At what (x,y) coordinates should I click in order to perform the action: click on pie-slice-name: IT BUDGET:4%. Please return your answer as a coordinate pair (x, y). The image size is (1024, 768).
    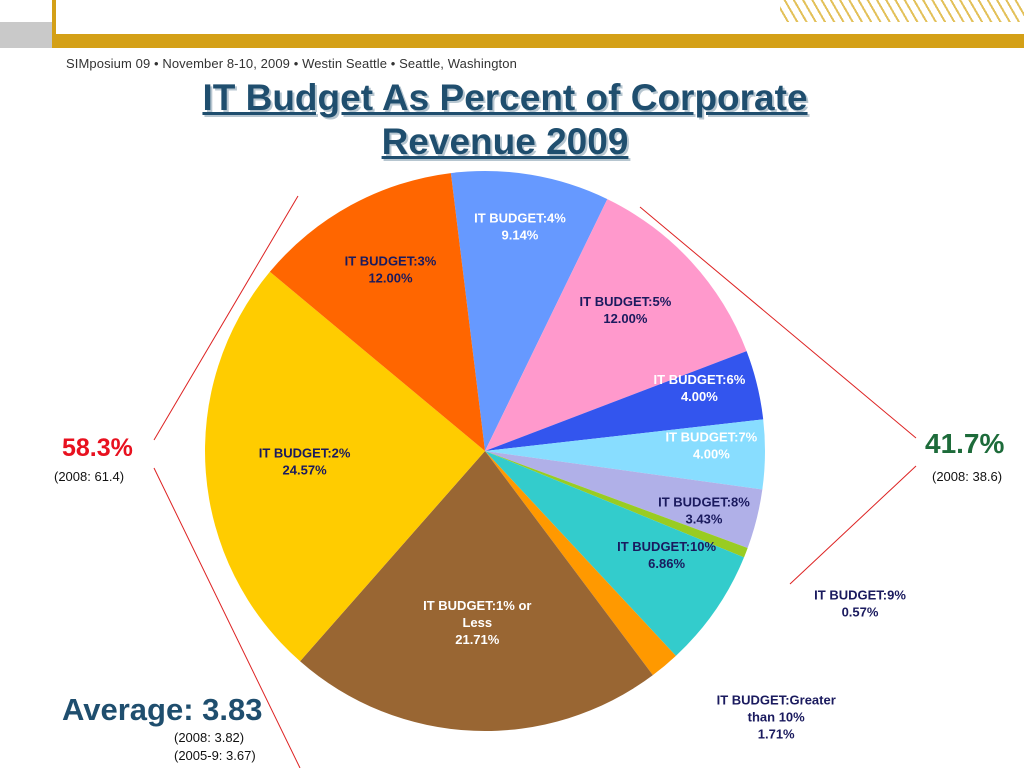
    Looking at the image, I should click on (520, 218).